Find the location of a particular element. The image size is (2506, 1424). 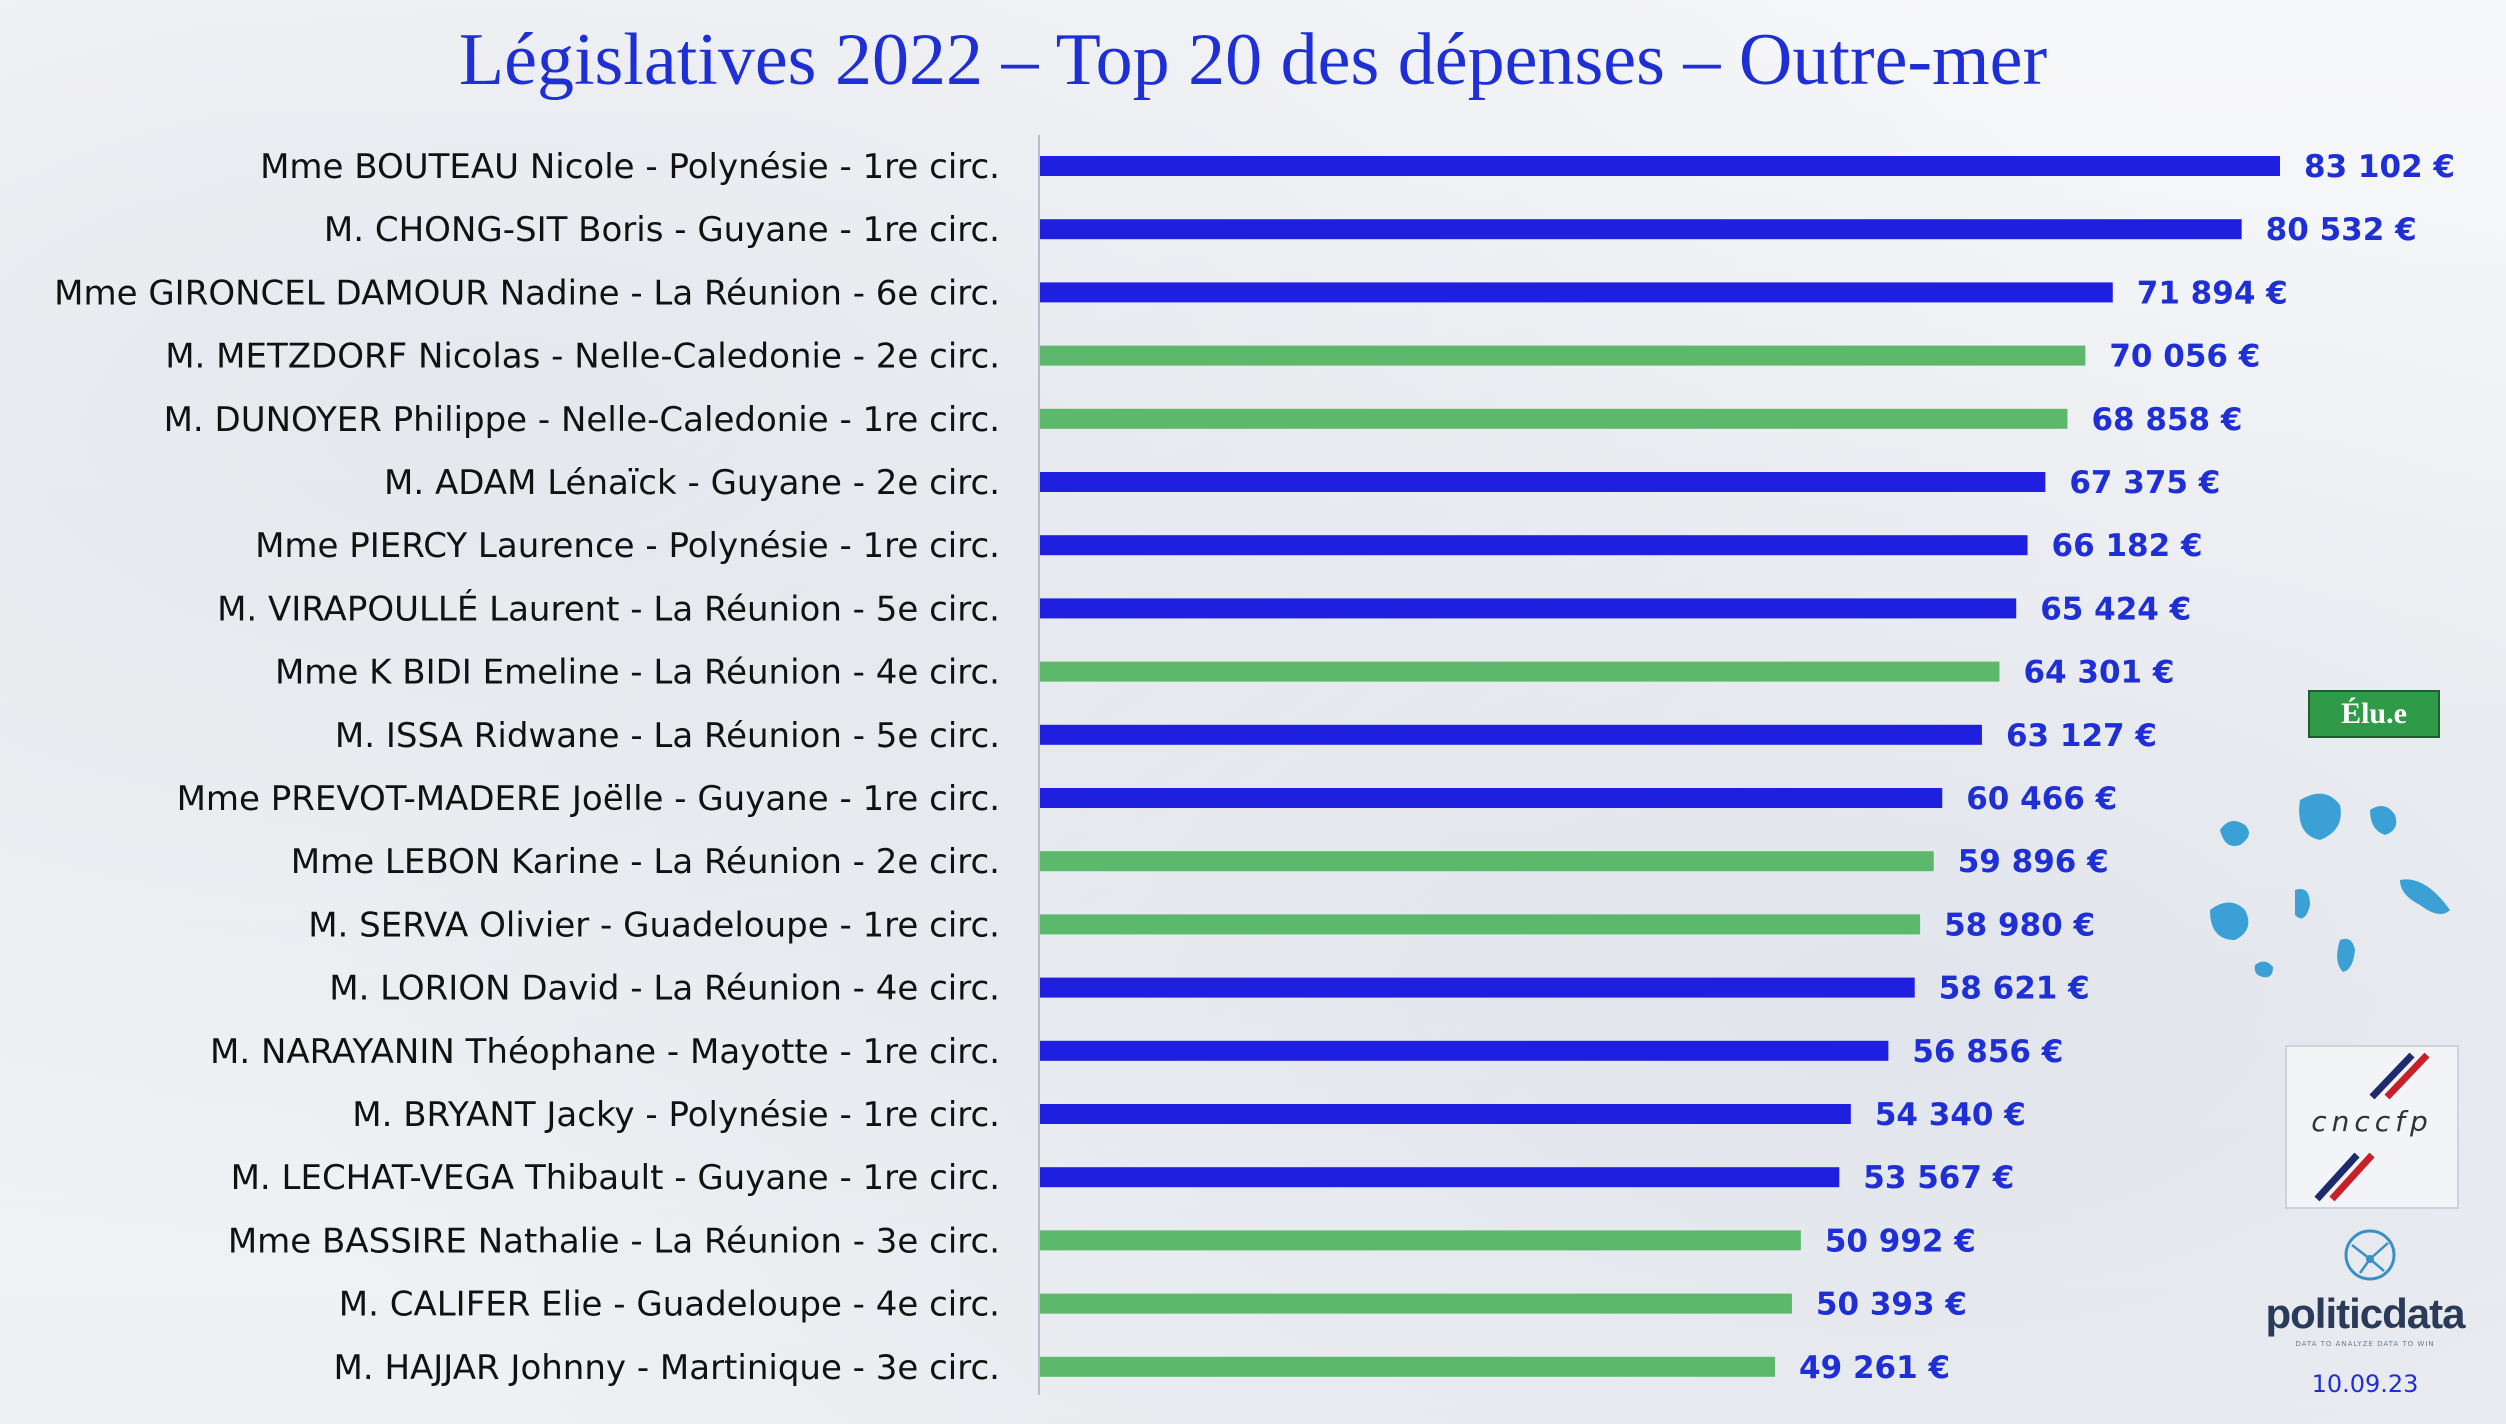

politicdata-logo-text: politicdata is located at coordinates (2365, 1313).